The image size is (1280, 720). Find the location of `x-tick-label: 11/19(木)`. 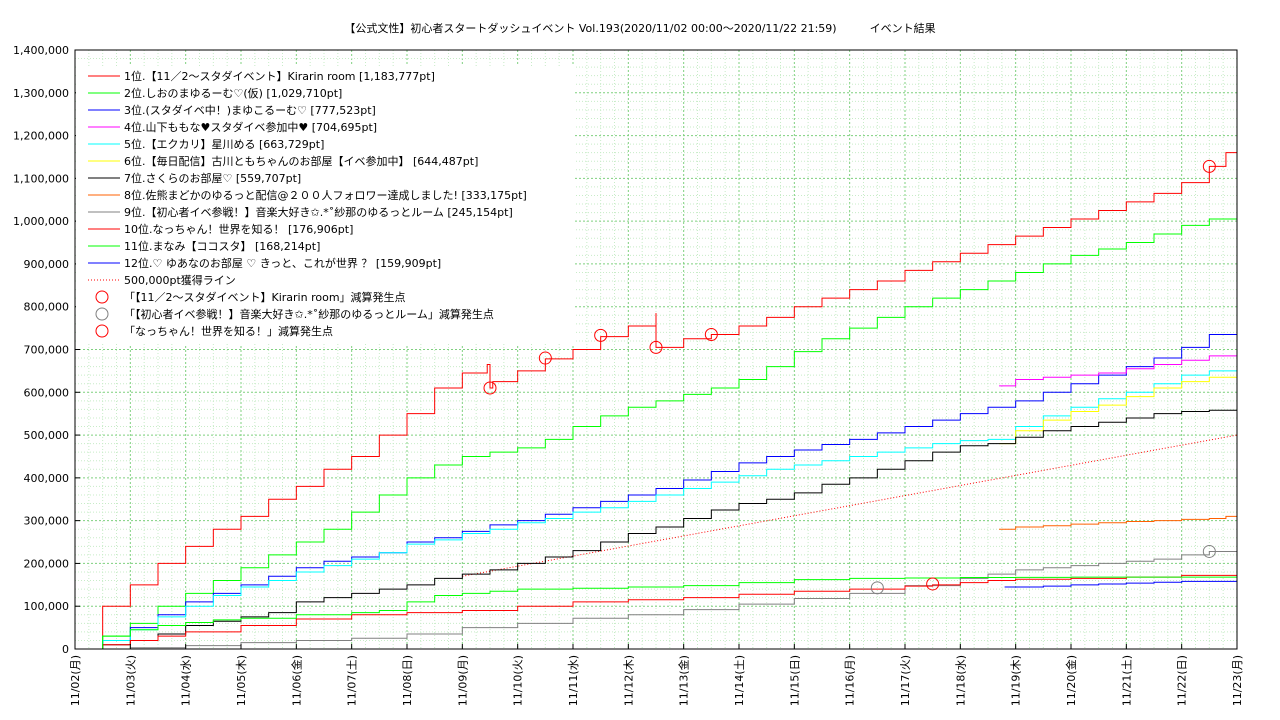

x-tick-label: 11/19(木) is located at coordinates (1016, 680).